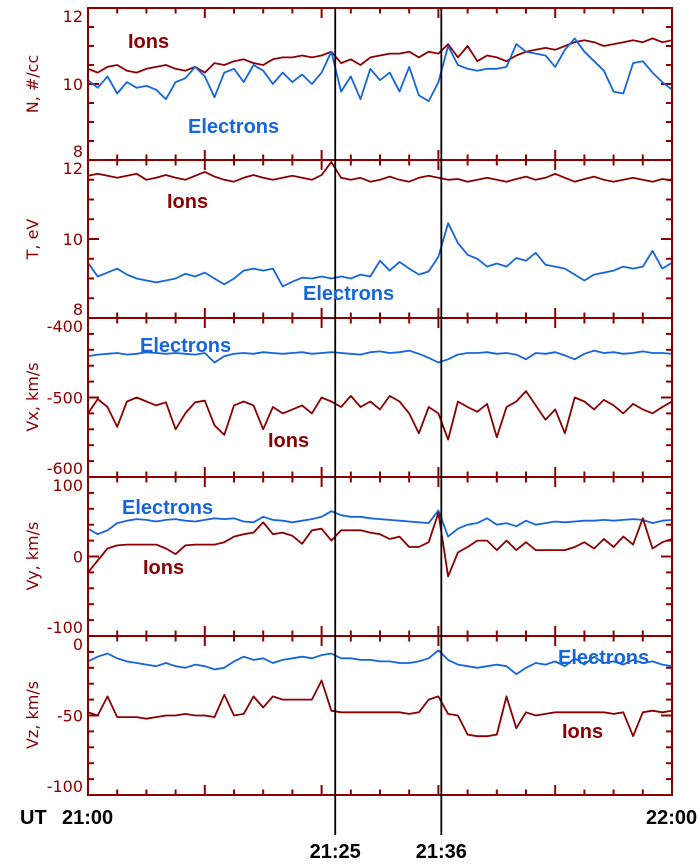 This screenshot has width=700, height=866. What do you see at coordinates (65, 326) in the screenshot?
I see `y-tick-label: -400` at bounding box center [65, 326].